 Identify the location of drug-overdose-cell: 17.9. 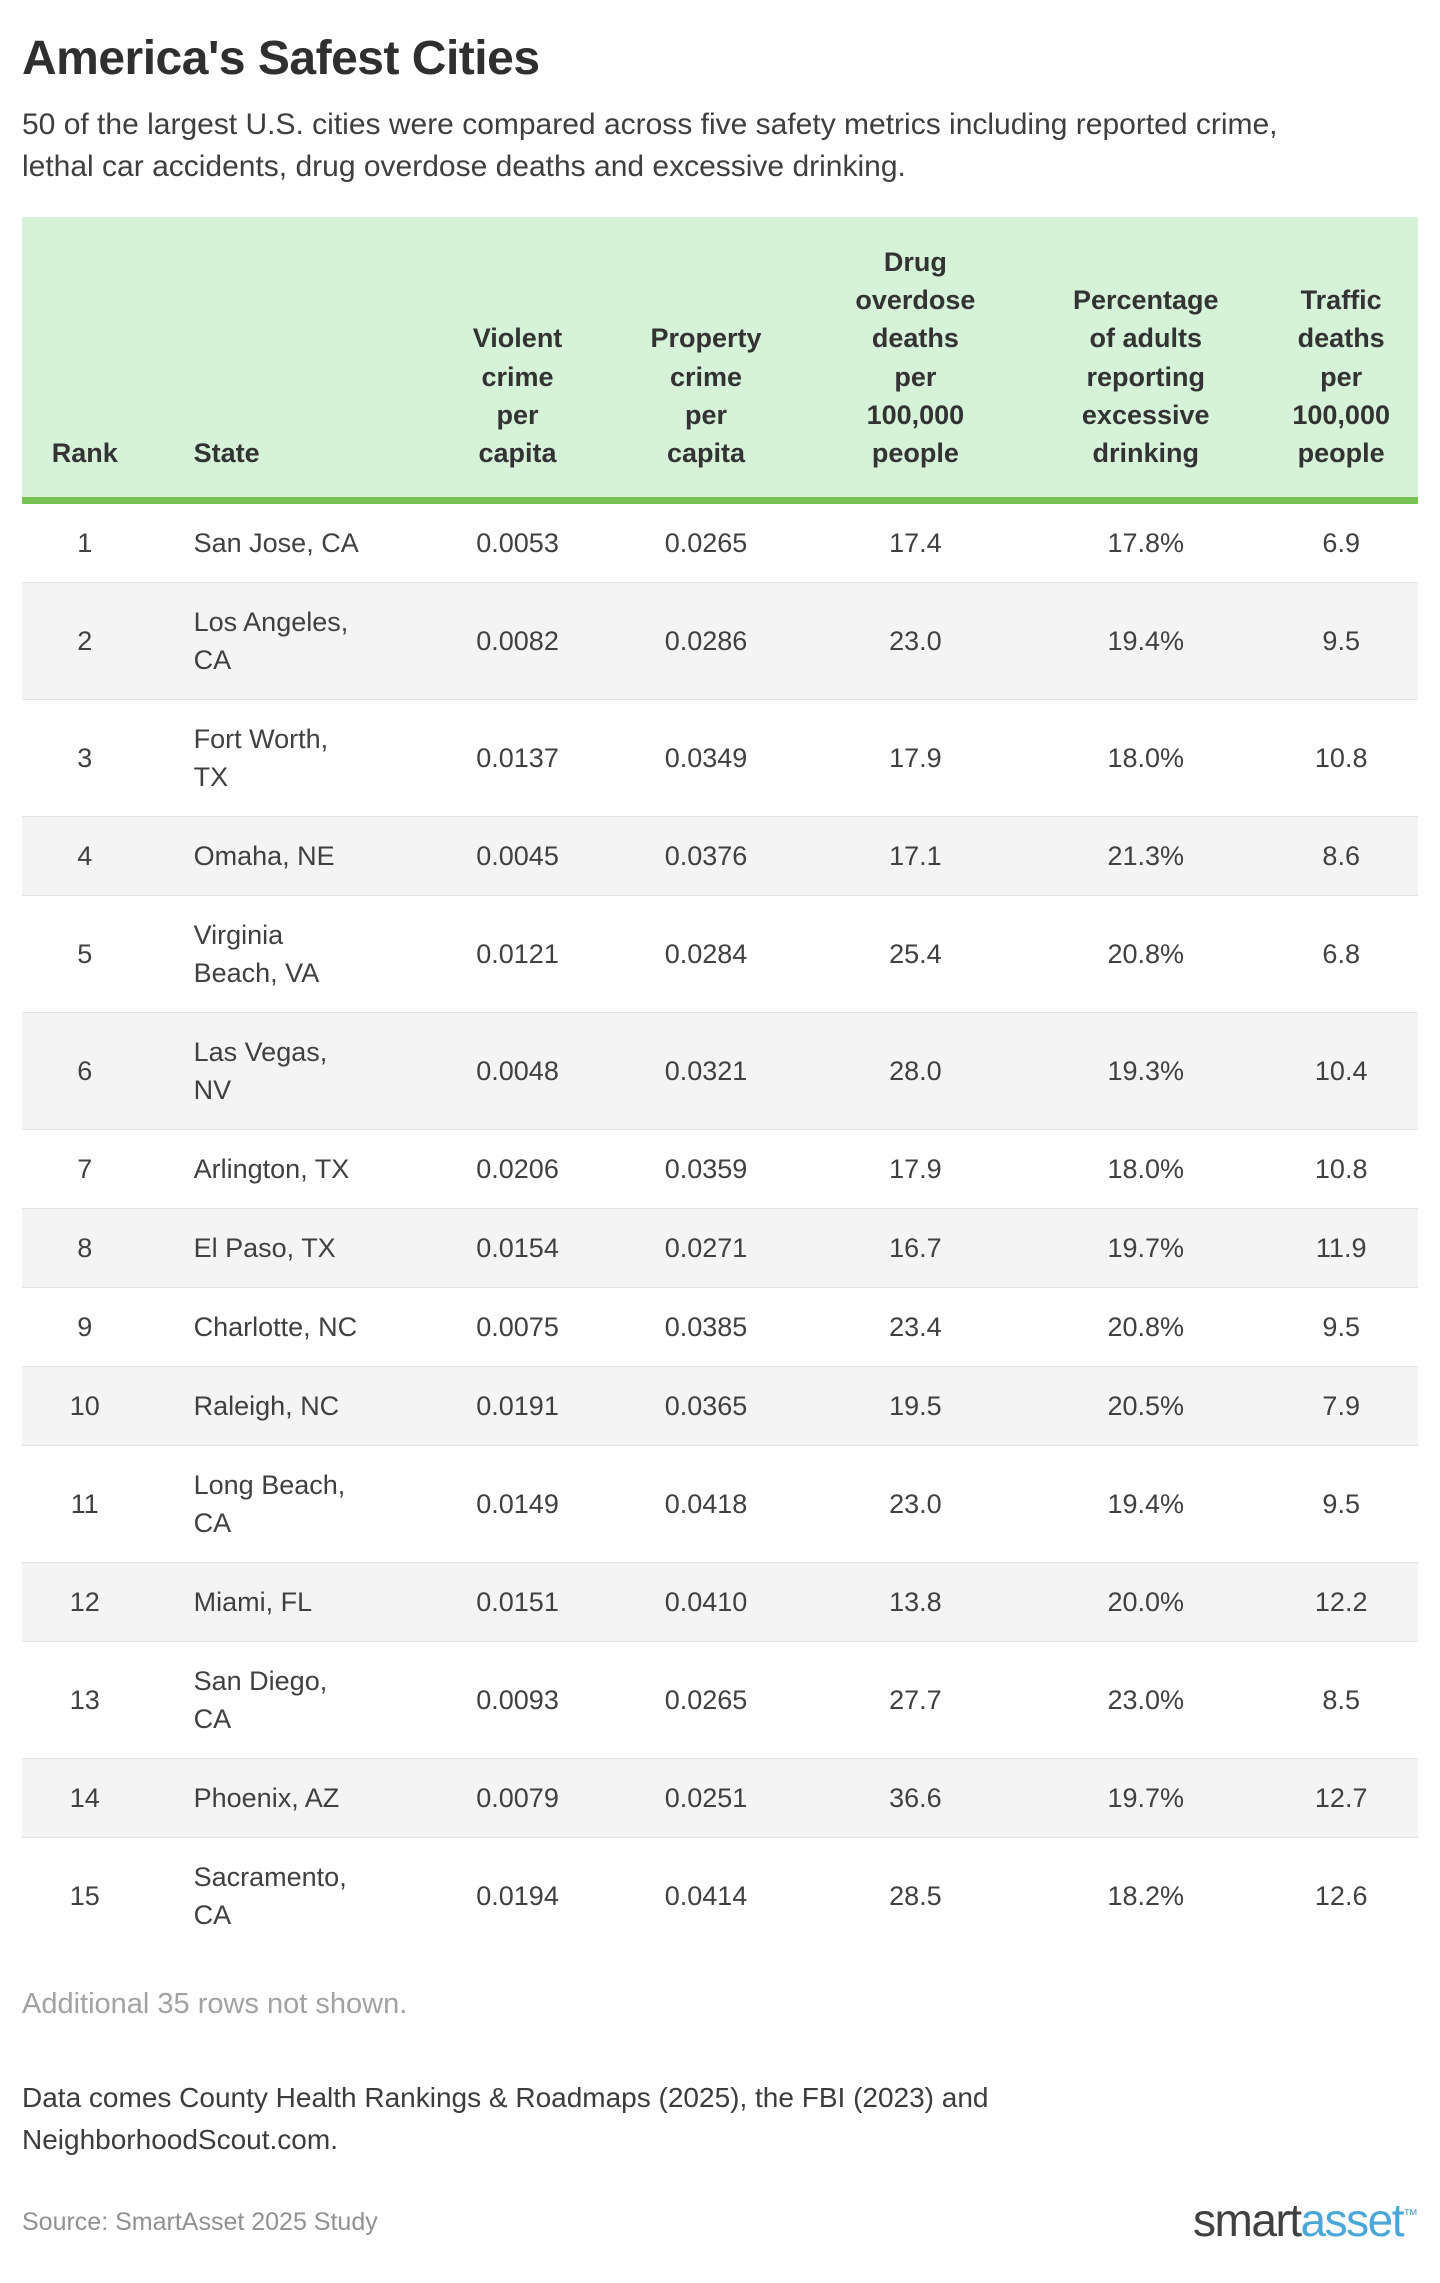
(915, 757).